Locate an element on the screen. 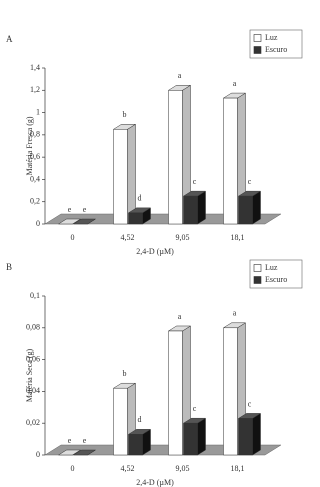  y-axis-label: Matéria Seca (g) is located at coordinates (29, 376).